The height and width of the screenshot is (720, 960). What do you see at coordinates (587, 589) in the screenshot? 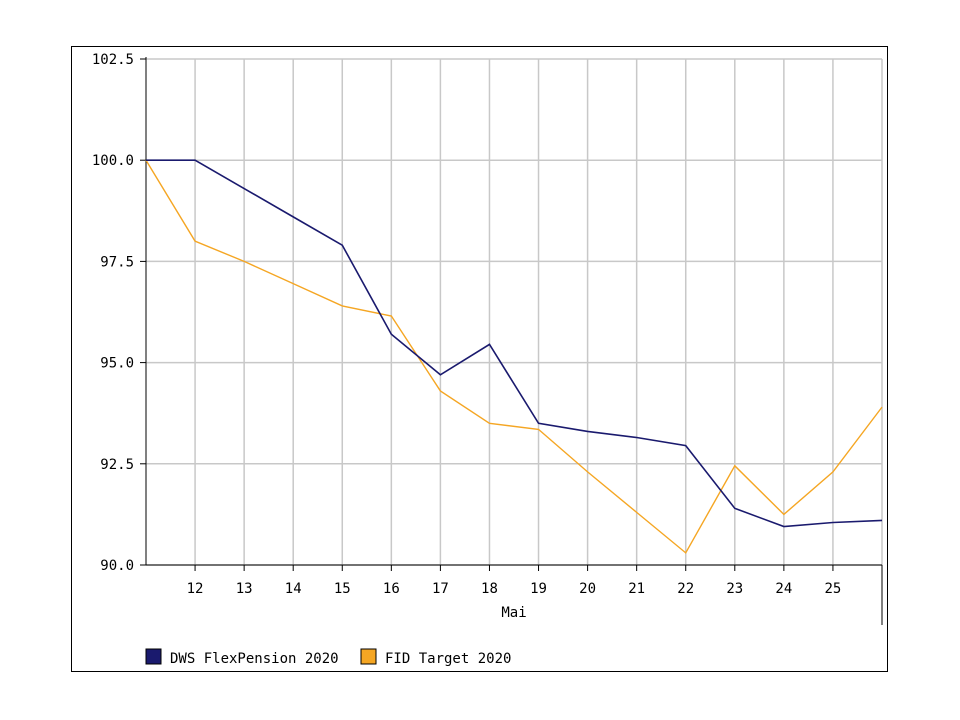
I see `x-tick-label: 20` at bounding box center [587, 589].